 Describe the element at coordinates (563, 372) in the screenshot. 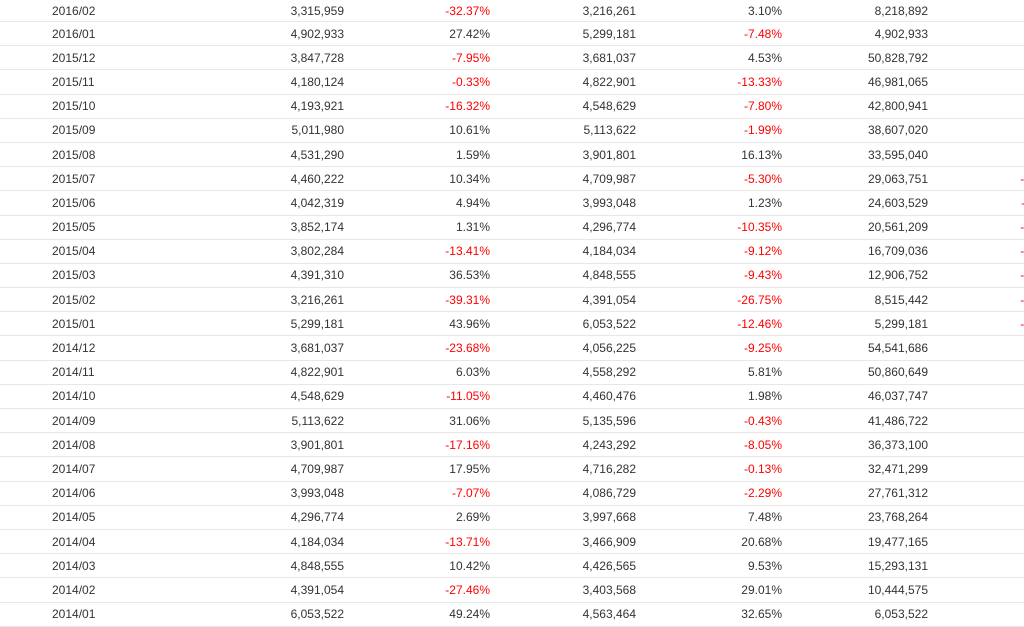

I see `value-2-cell: 4,558,292` at that location.